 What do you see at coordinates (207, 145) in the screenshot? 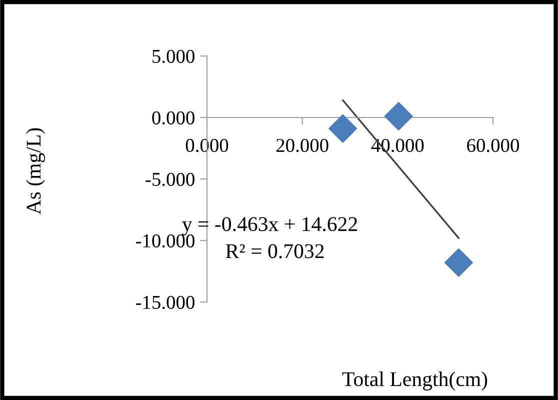
I see `x-tick-label: 0.000` at bounding box center [207, 145].